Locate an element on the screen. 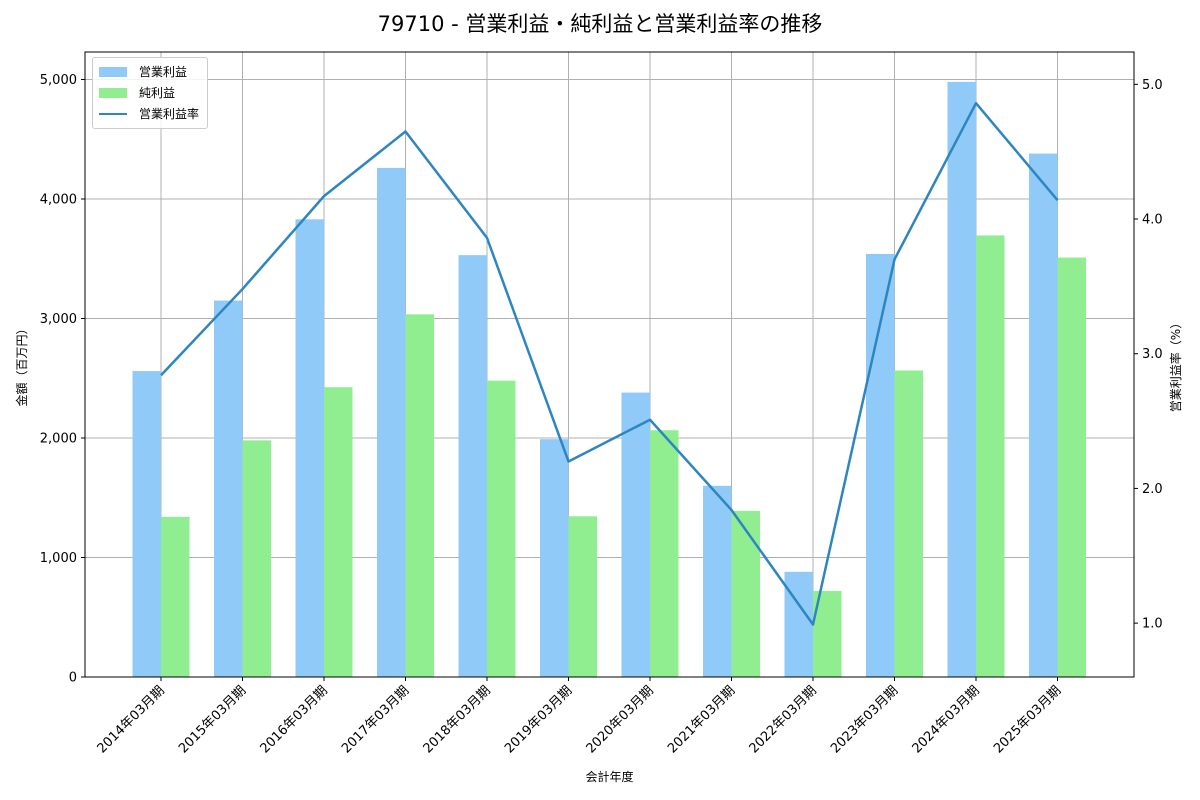 This screenshot has height=800, width=1200. legend-swatch-operating-profit is located at coordinates (113, 71).